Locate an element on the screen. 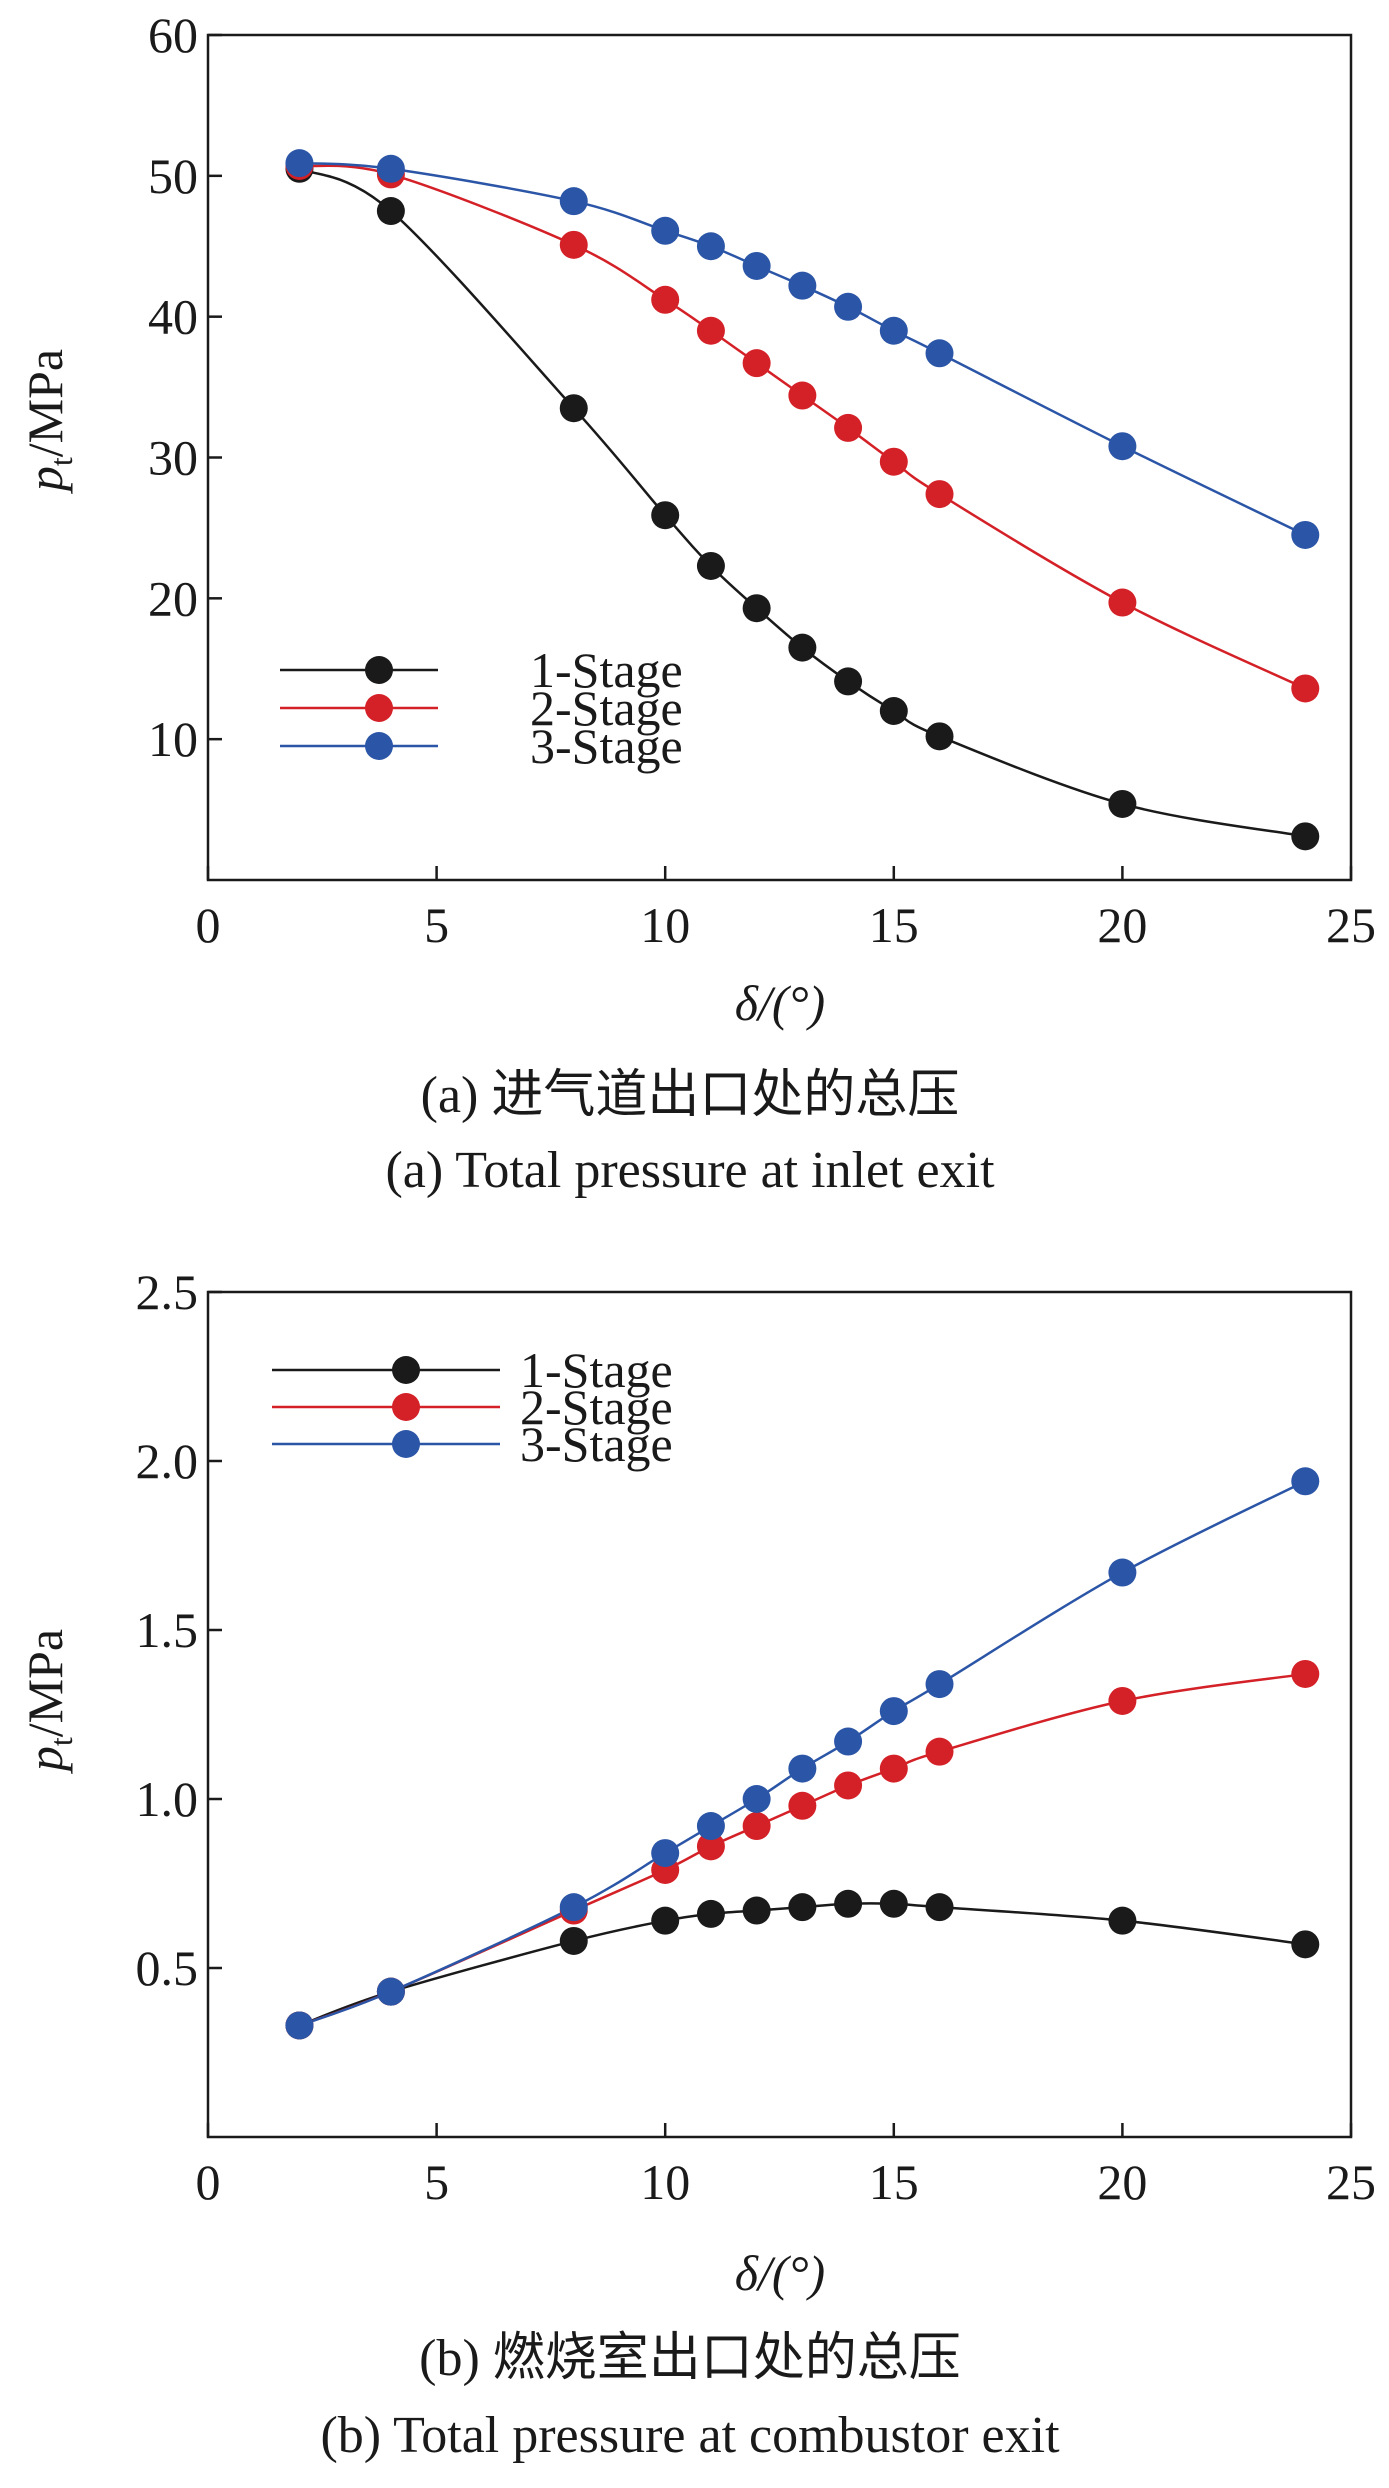 Image resolution: width=1389 pixels, height=2488 pixels. legend-label: 1-Stage is located at coordinates (606, 670).